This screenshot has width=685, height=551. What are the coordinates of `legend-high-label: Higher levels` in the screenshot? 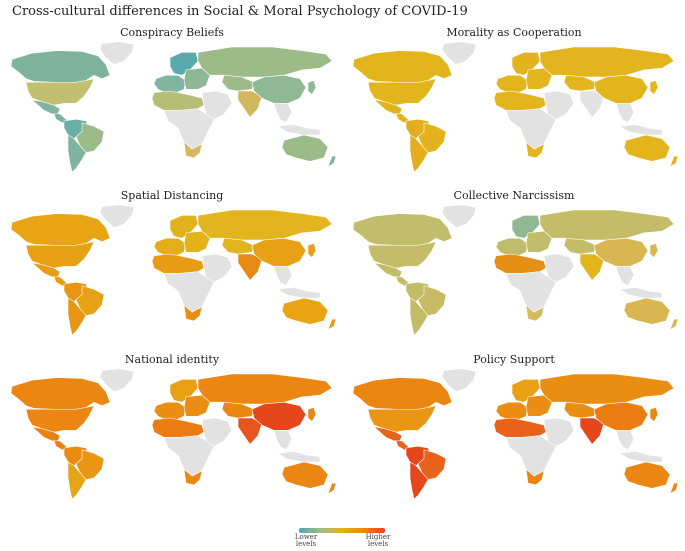 It's located at (378, 540).